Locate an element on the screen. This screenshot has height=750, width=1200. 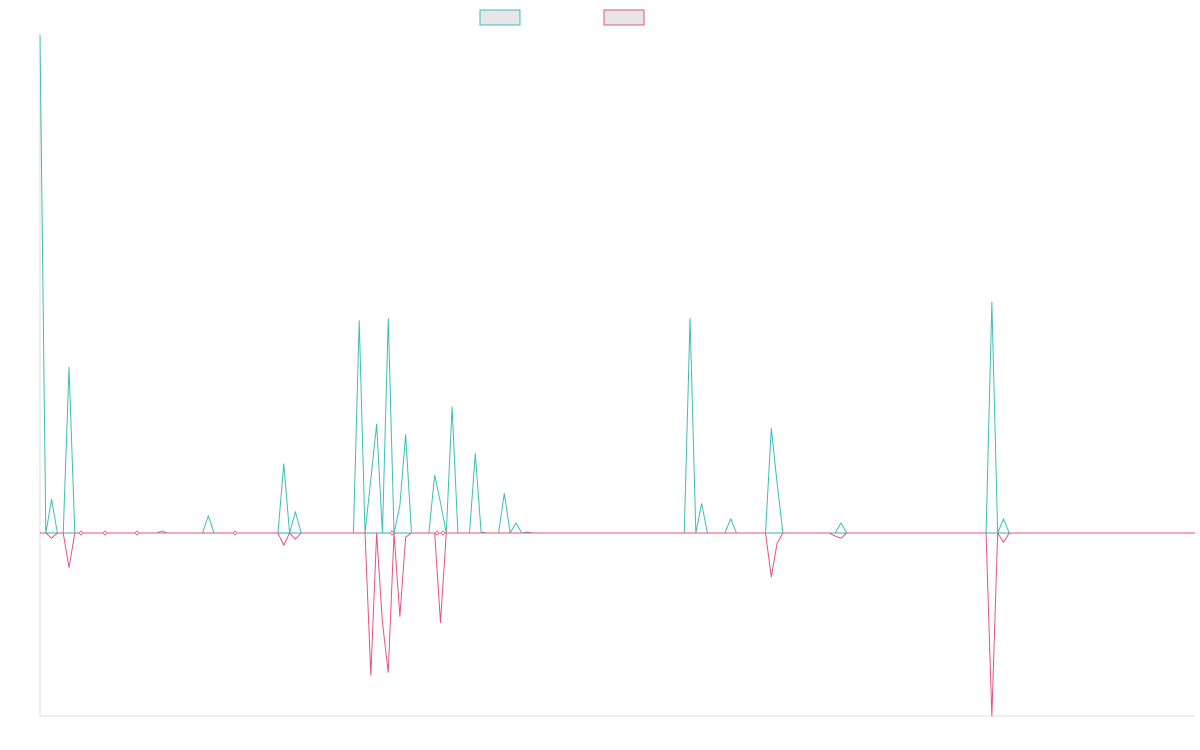
legend is located at coordinates (562, 17).